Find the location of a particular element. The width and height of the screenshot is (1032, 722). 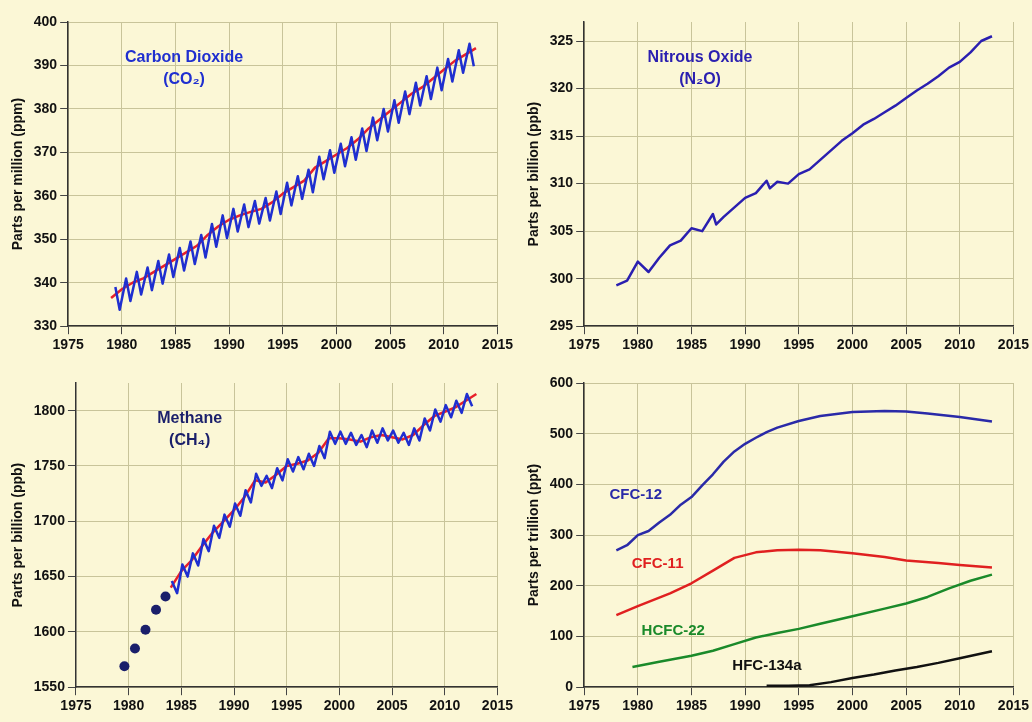

text: Nitrous Oxide (N₂O) is located at coordinates (700, 68).